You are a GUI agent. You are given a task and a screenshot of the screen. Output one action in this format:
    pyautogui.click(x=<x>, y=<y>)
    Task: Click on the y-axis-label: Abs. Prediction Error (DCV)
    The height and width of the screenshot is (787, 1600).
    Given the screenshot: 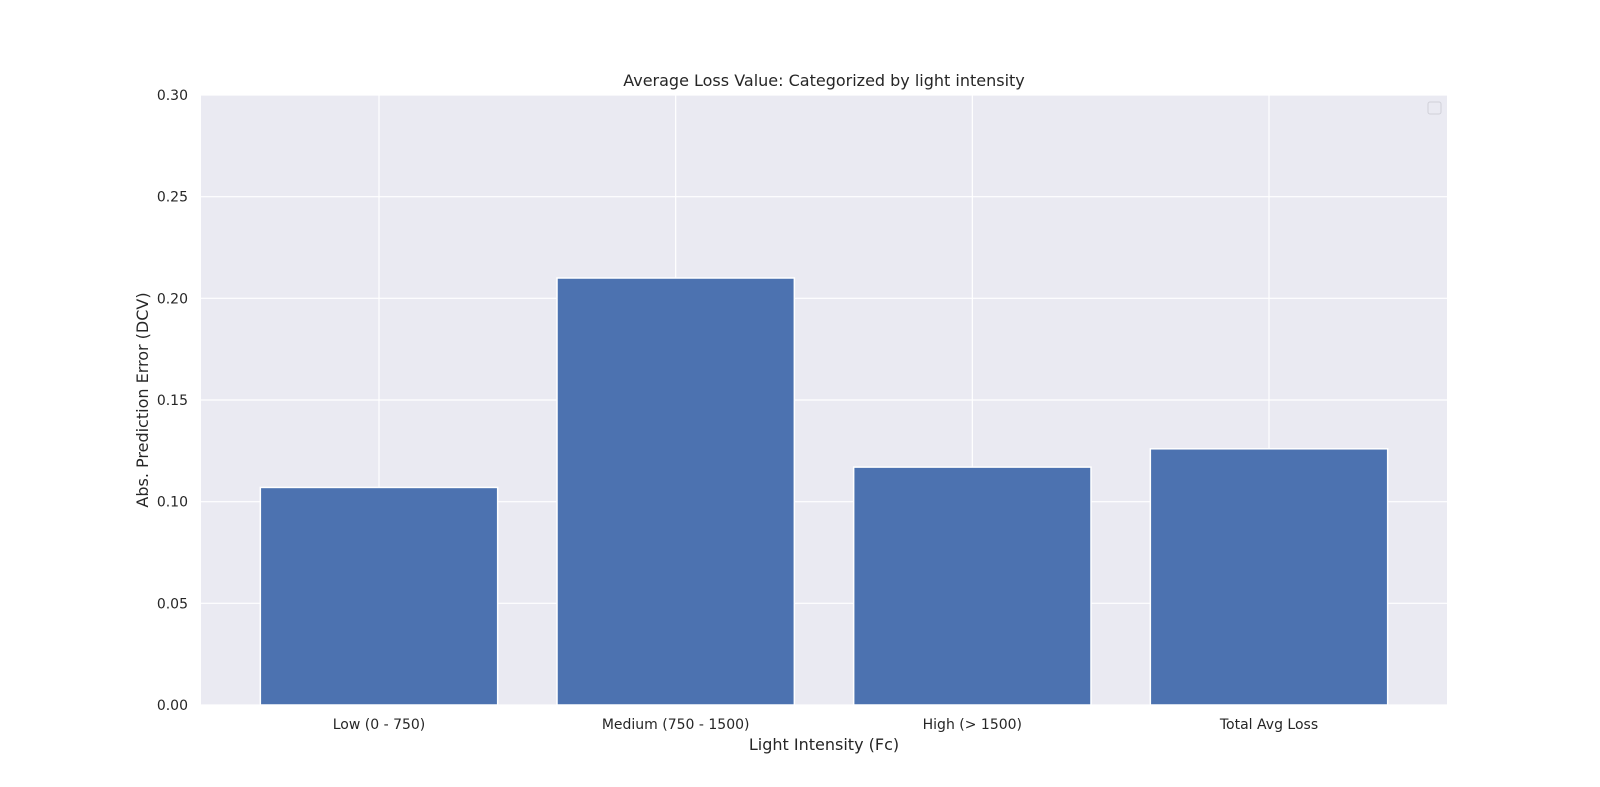 What is the action you would take?
    pyautogui.click(x=142, y=399)
    